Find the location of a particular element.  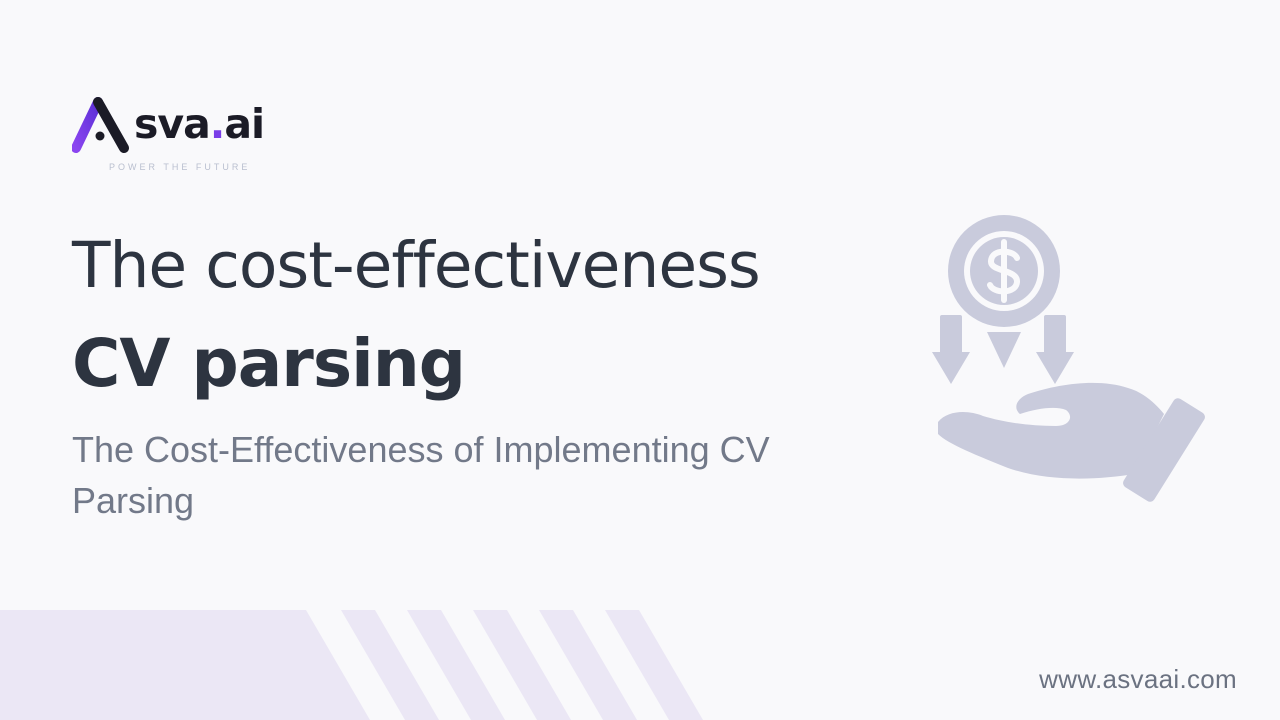

page-title-line2: CV parsing is located at coordinates (269, 363).